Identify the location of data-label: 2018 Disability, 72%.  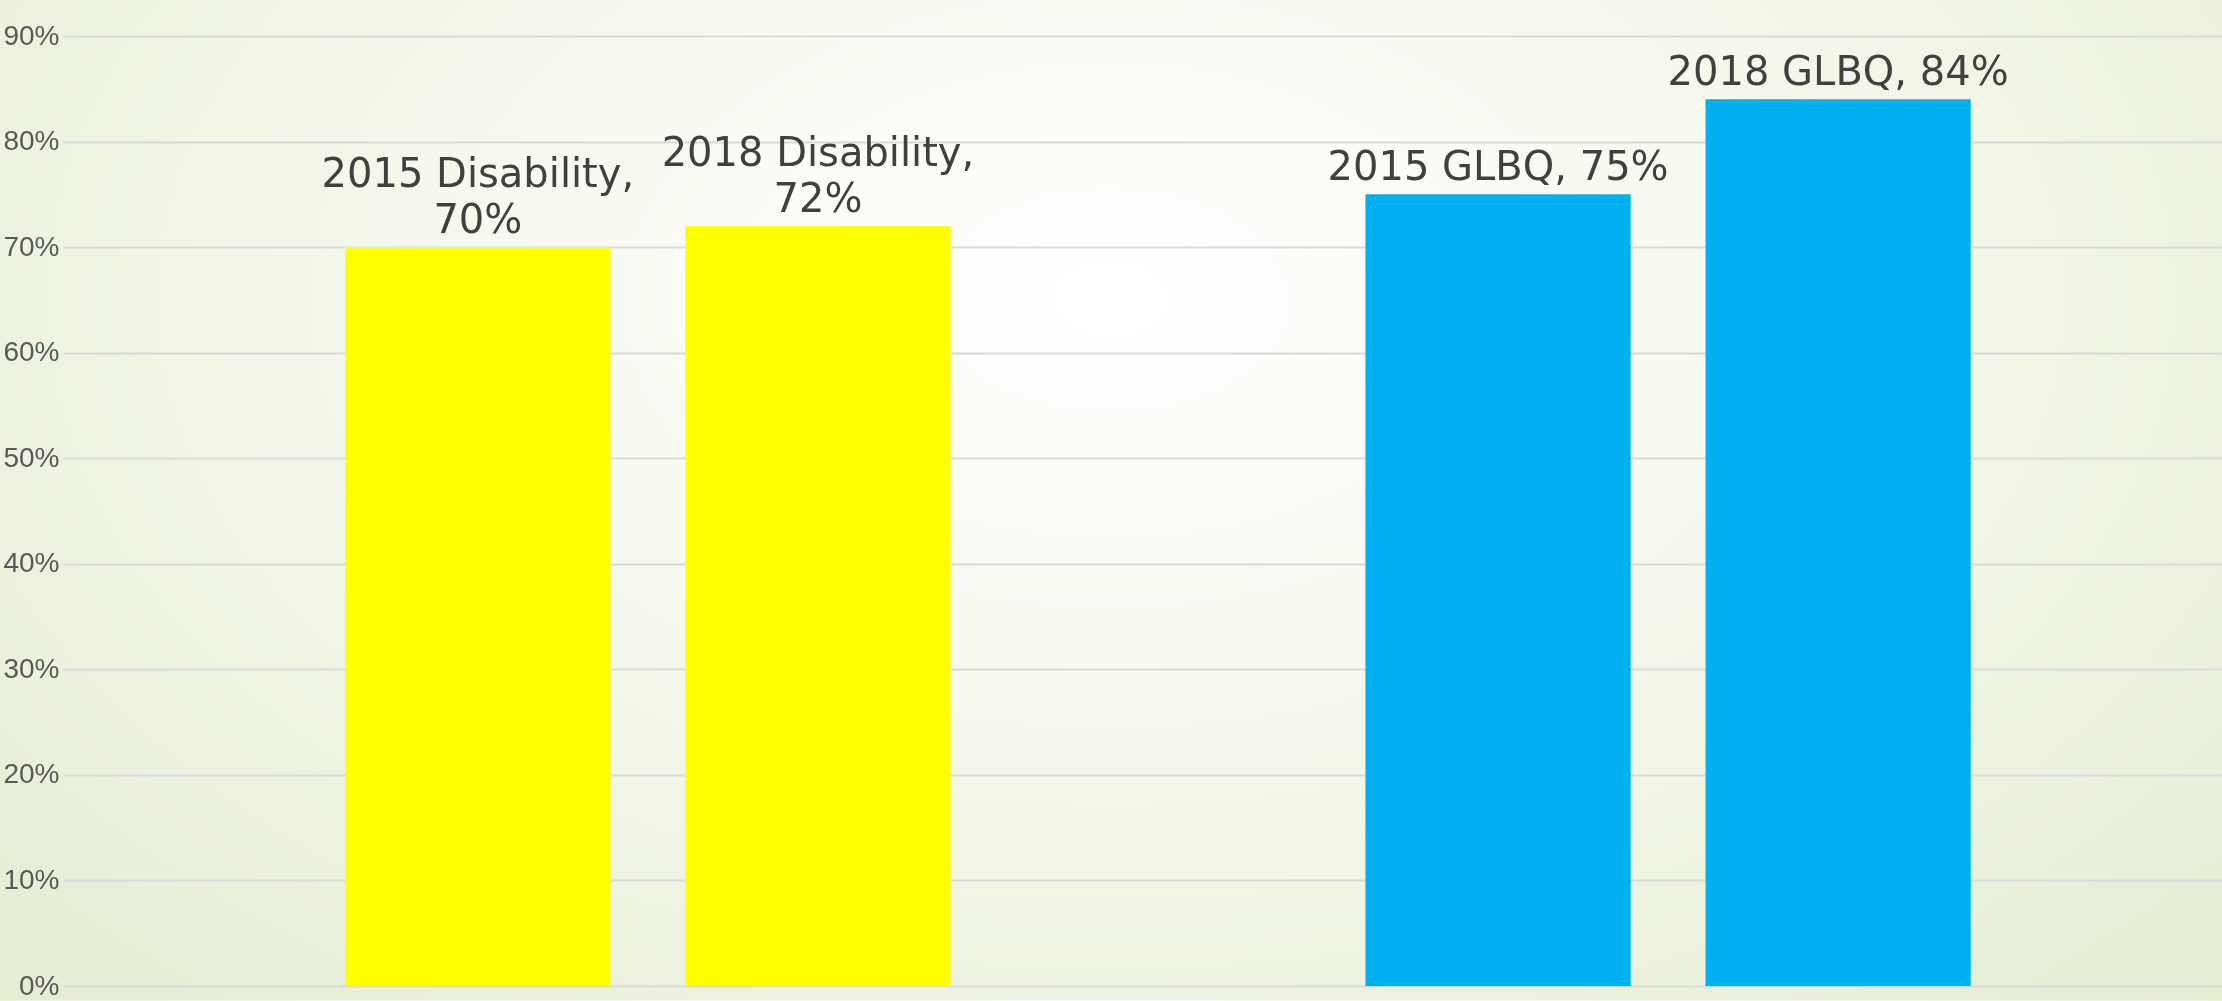
(818, 175).